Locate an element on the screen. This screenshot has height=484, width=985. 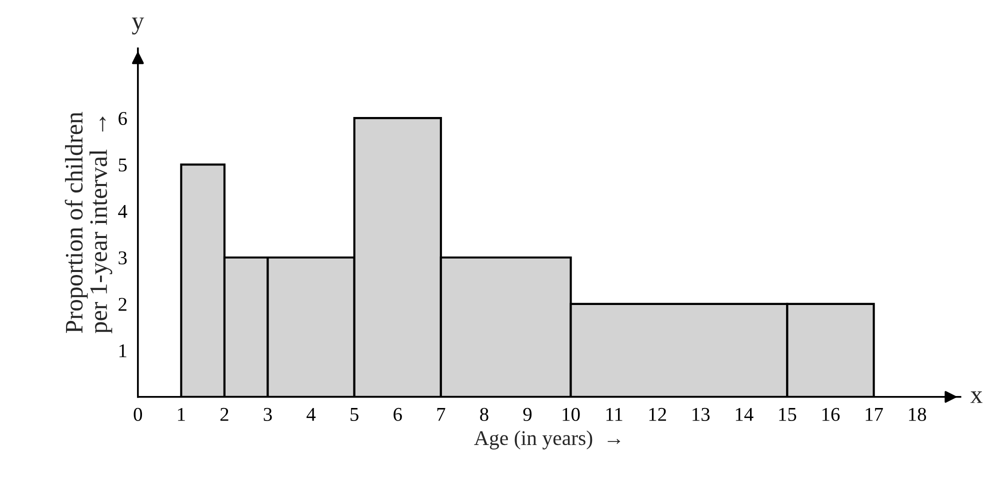
x-tick-label: 13 is located at coordinates (701, 414).